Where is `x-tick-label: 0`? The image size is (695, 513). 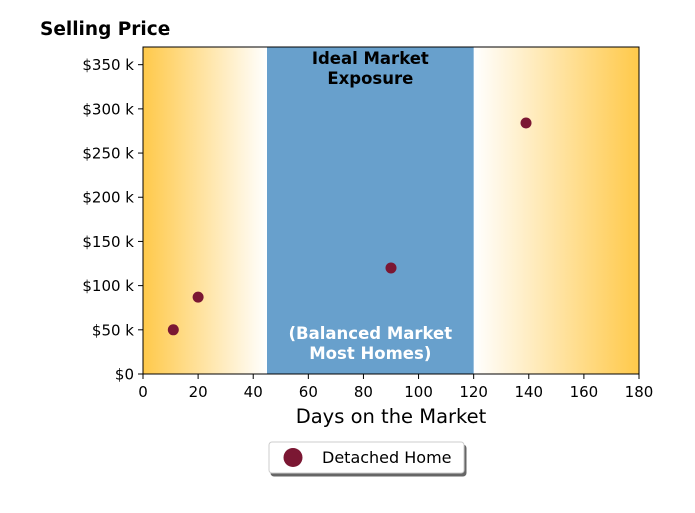 x-tick-label: 0 is located at coordinates (143, 392).